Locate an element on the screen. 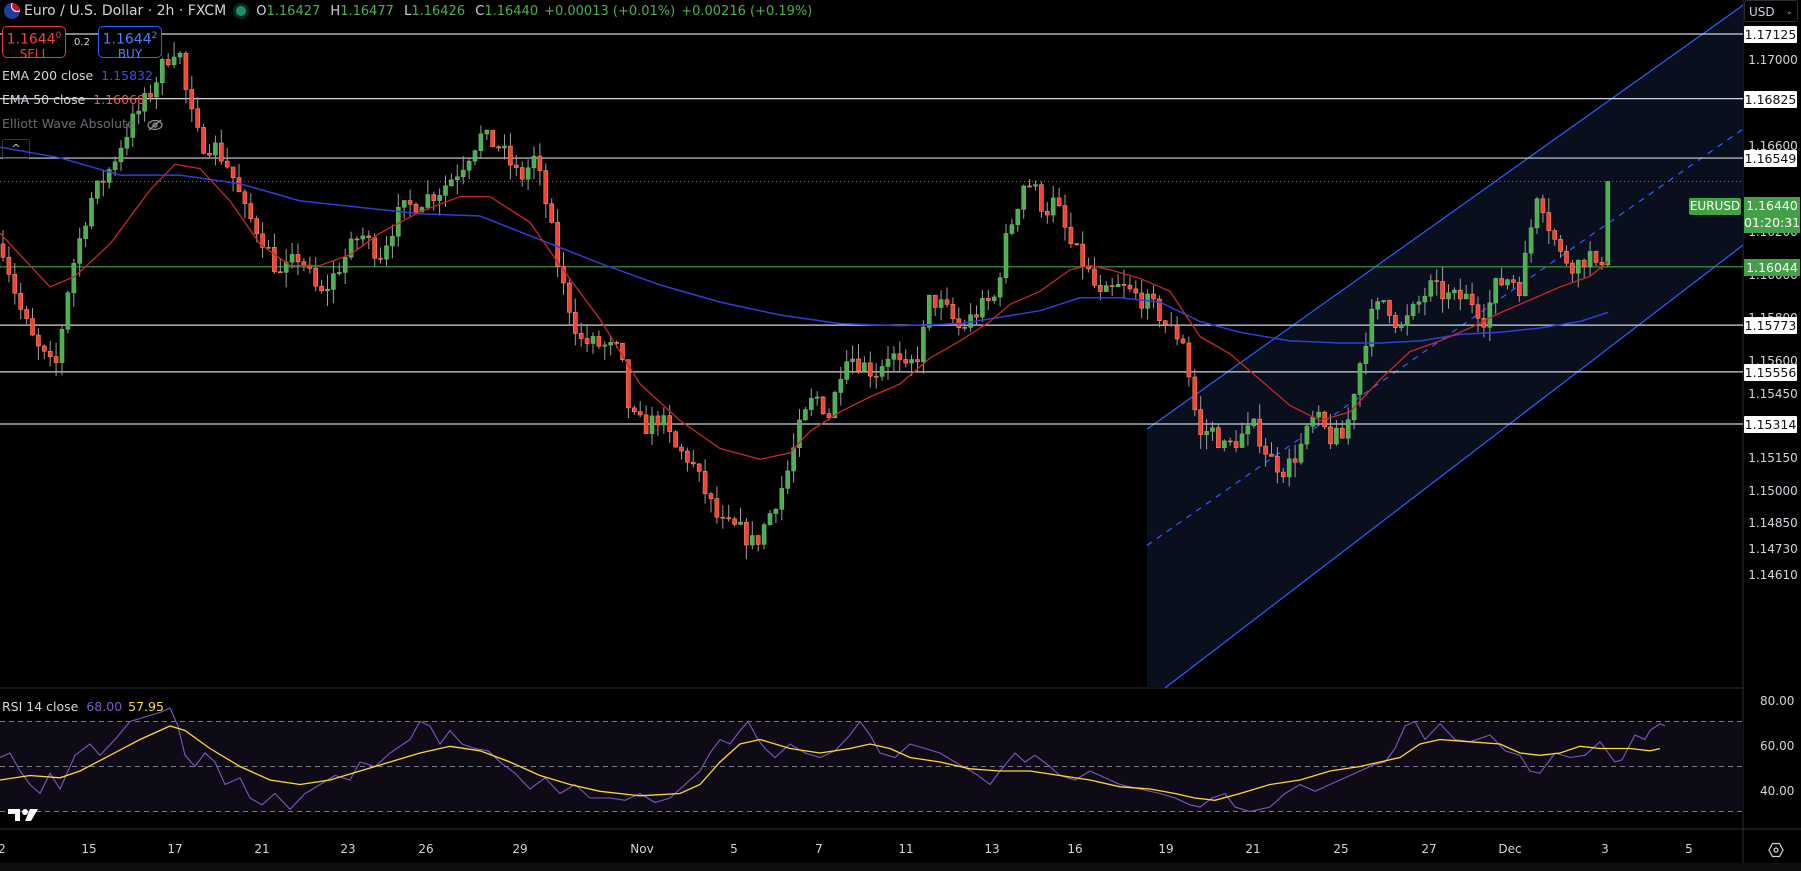  time-axis-label: Nov is located at coordinates (642, 849).